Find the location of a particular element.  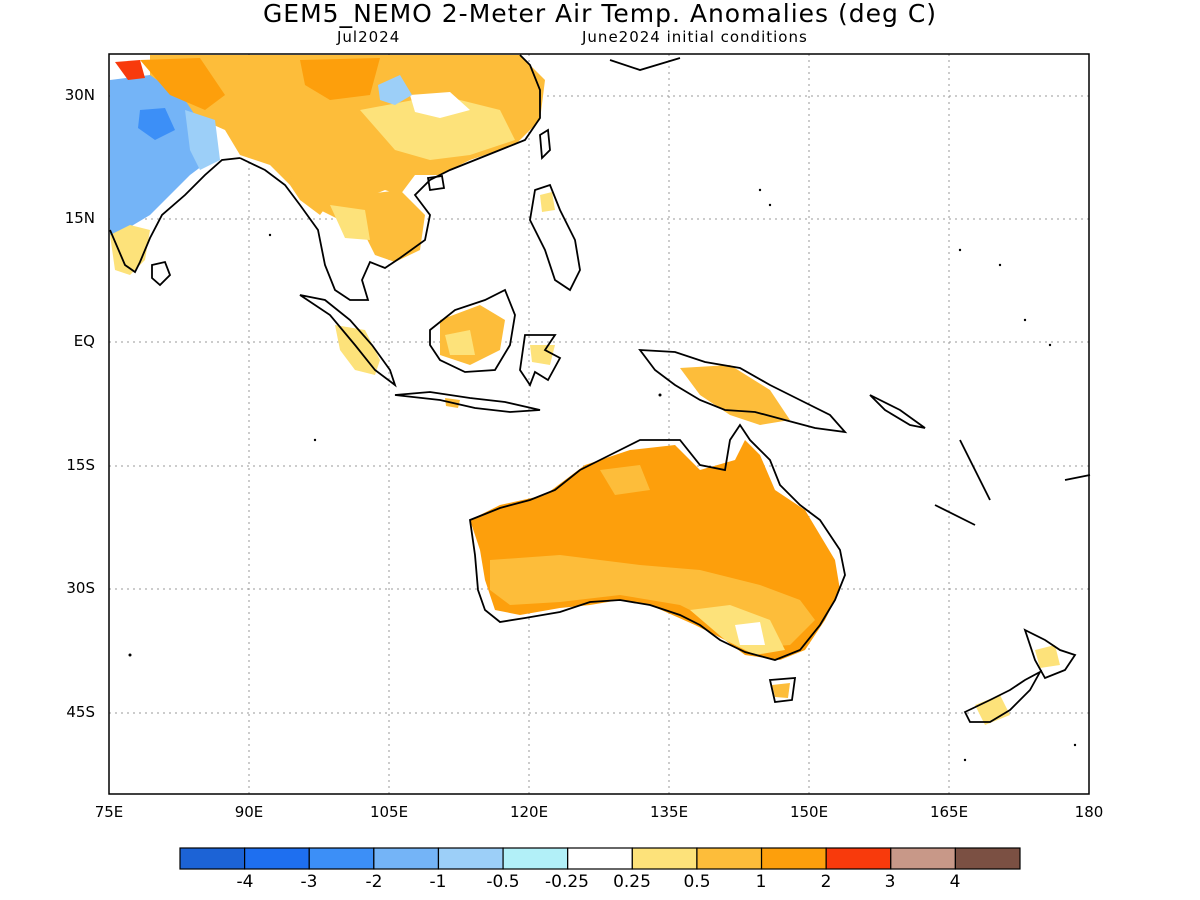

north-australia-light is located at coordinates (625, 480).